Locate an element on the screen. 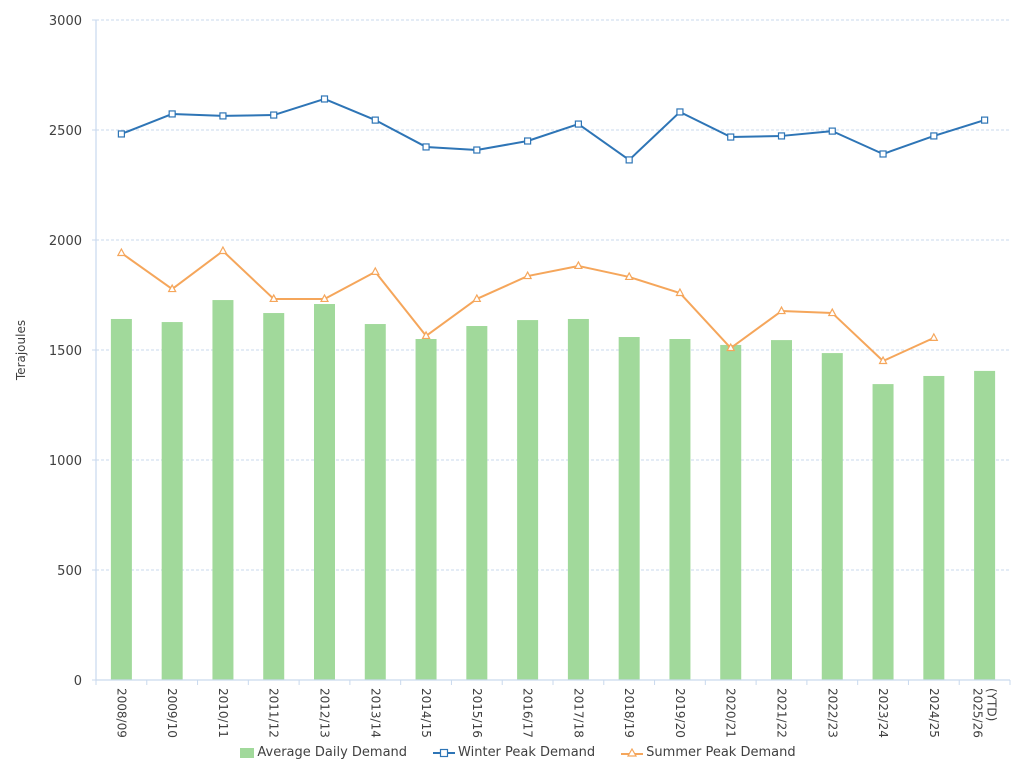 The image size is (1036, 769). svg-text: 2012/13 is located at coordinates (325, 713).